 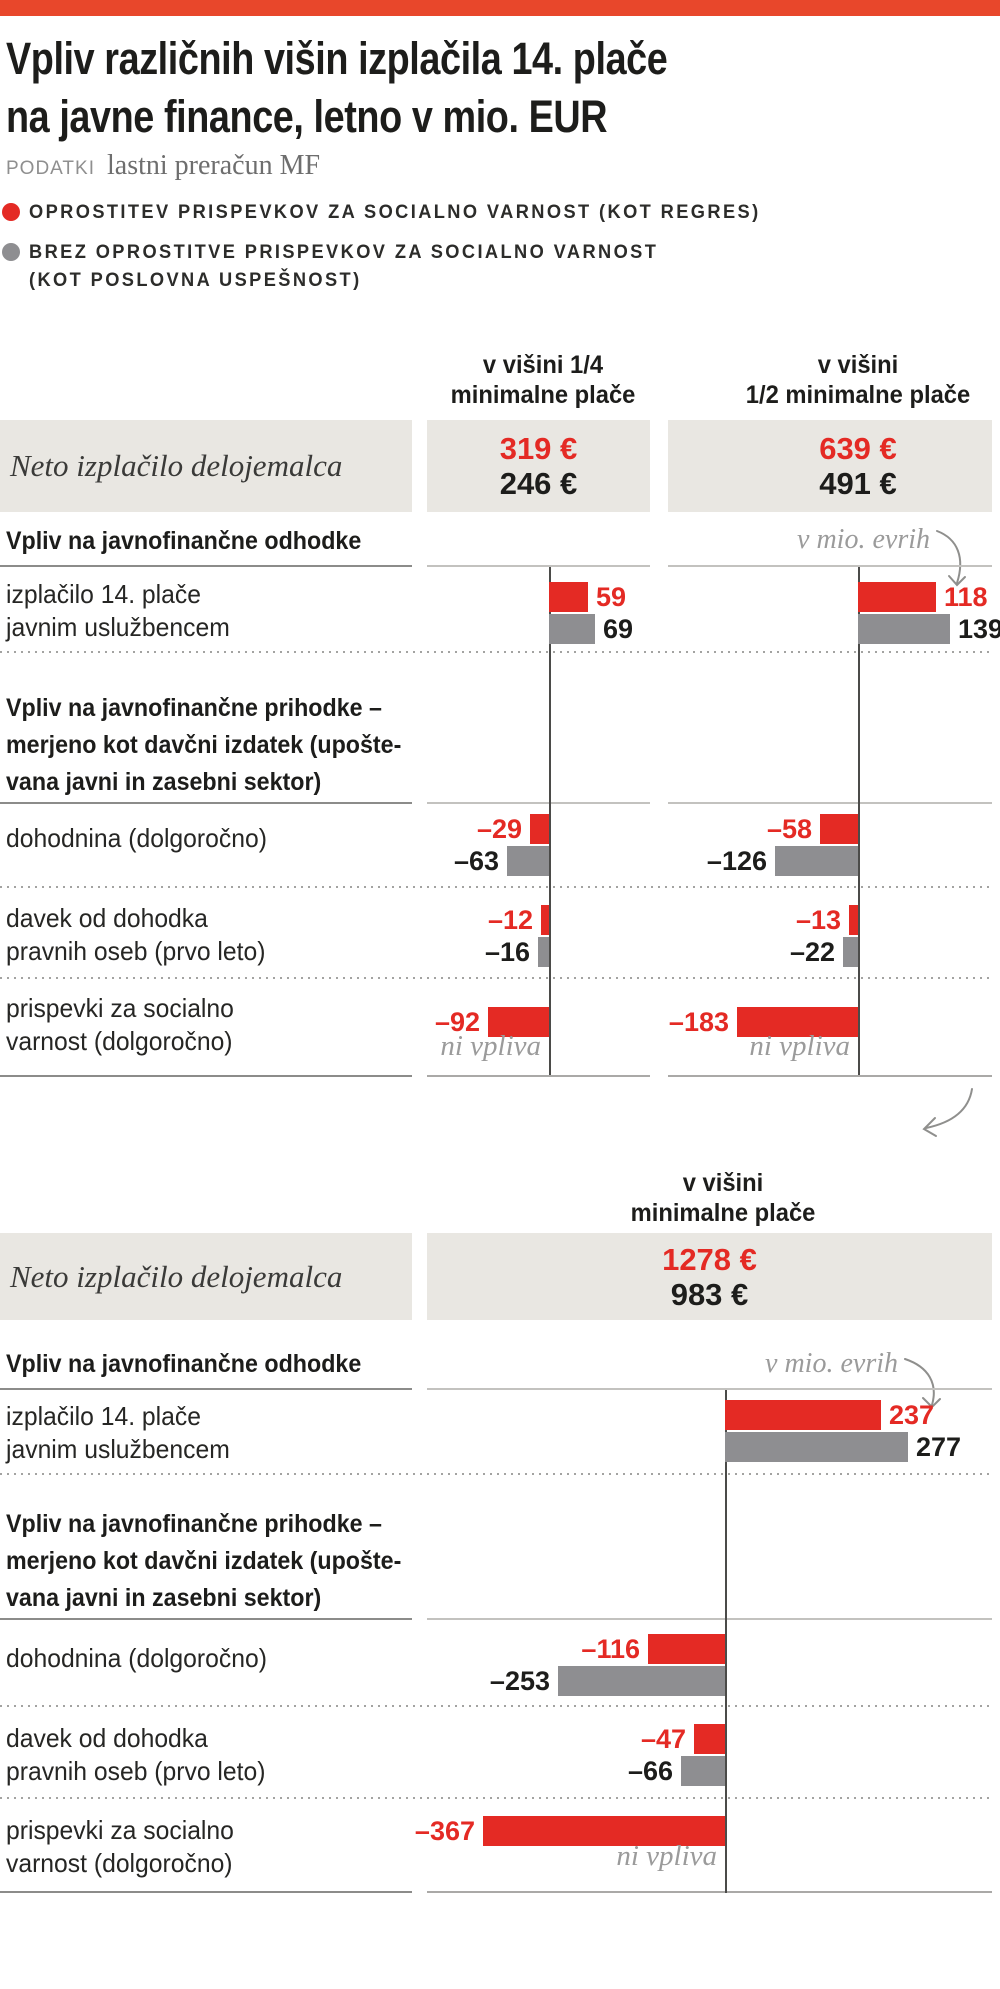 I want to click on chart-area-half: 118 139 –58 –126 –13 –22 –183 ni vpliva, so click(x=834, y=821).